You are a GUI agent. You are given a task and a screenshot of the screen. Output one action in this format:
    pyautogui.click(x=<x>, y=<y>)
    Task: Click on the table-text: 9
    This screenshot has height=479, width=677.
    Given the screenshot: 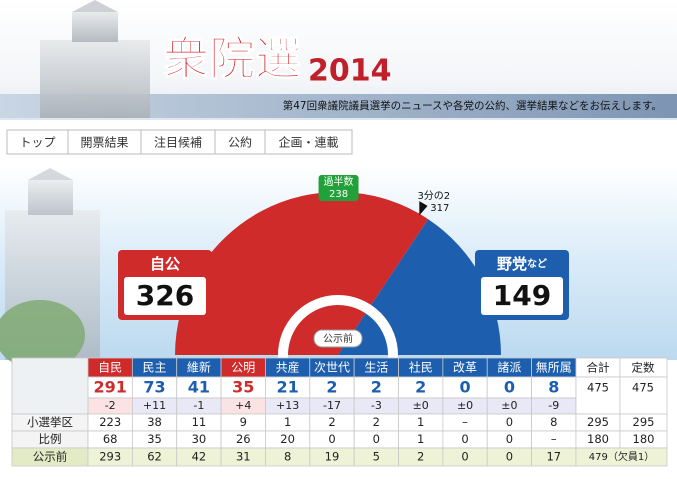 What is the action you would take?
    pyautogui.click(x=243, y=422)
    